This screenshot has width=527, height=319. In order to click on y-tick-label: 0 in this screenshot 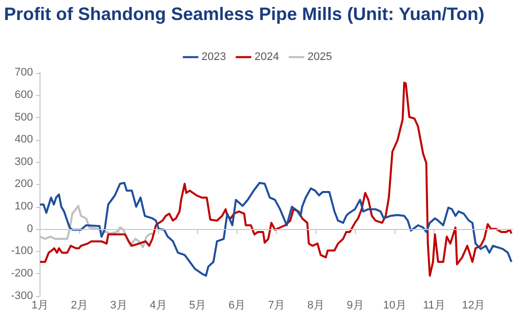, I will do `click(30, 228)`.